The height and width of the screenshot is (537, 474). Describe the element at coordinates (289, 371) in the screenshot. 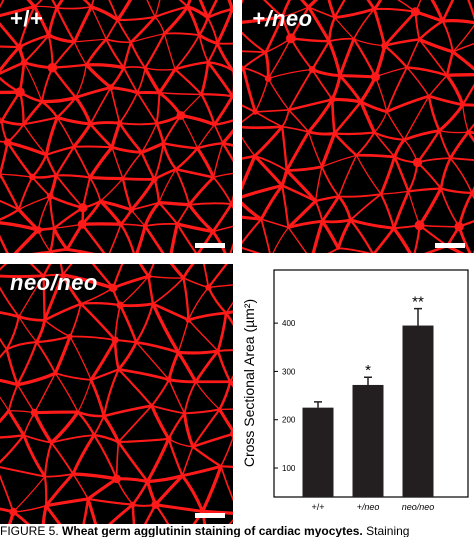

I see `y-tick-label: 300` at that location.